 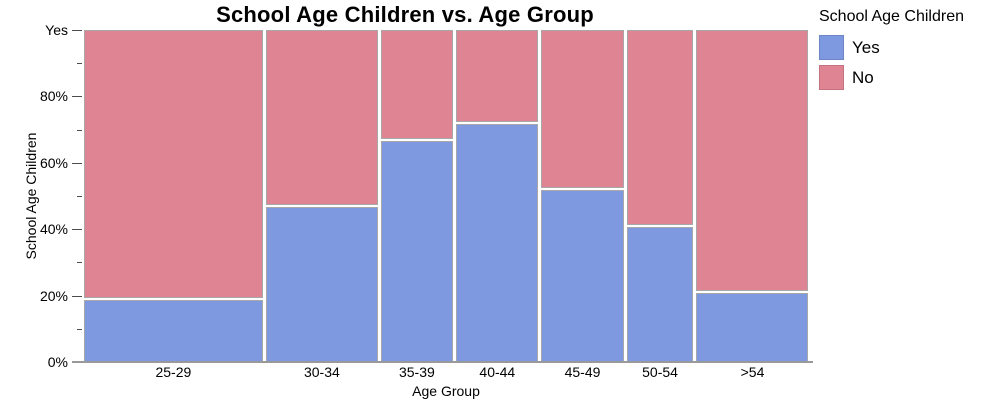 What do you see at coordinates (41, 196) in the screenshot?
I see `y-axis: 0% 20% 40% 60% 80% Yes` at bounding box center [41, 196].